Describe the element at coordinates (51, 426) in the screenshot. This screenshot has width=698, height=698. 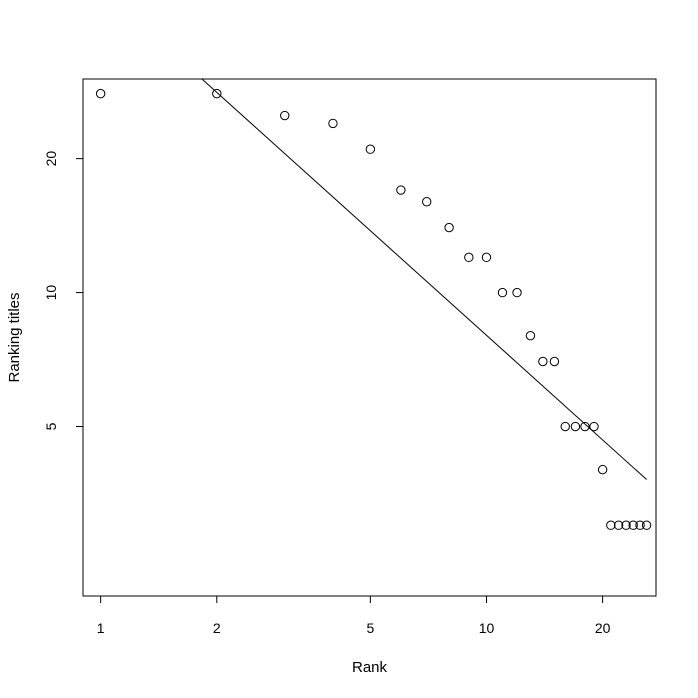
I see `y-tick-label: 5` at that location.